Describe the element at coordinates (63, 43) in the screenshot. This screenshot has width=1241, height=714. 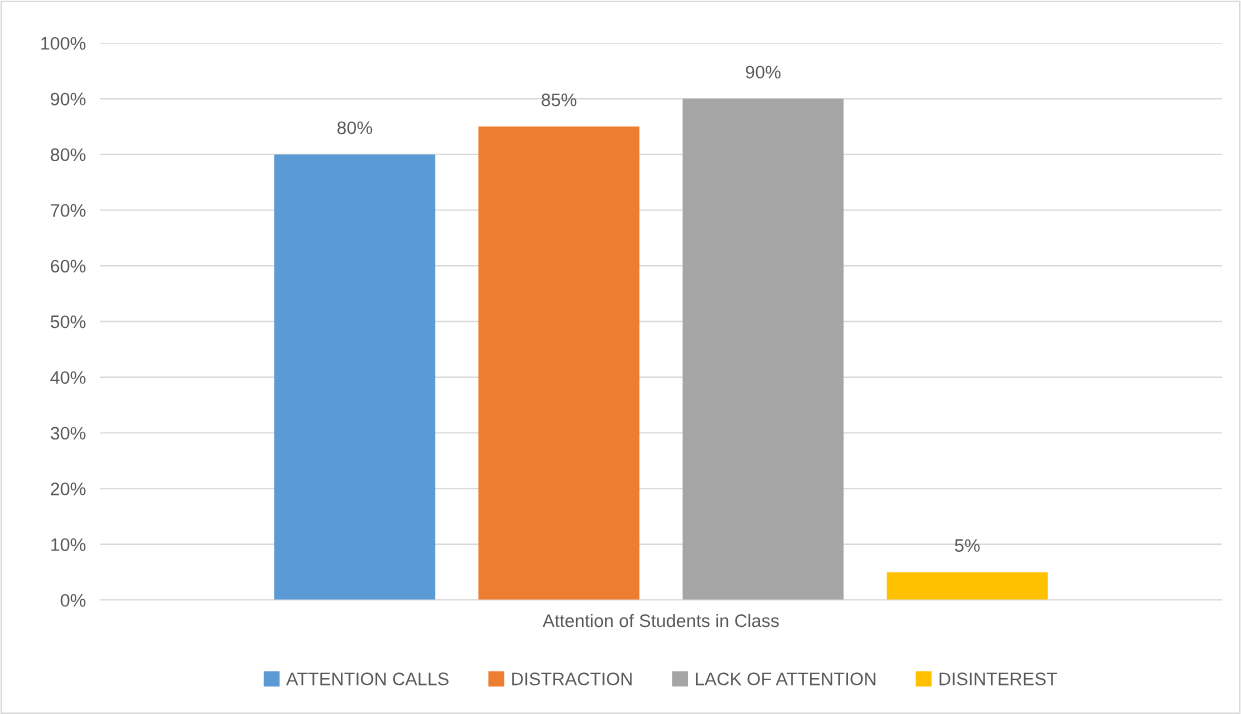
I see `y-tick-label: 100%` at that location.